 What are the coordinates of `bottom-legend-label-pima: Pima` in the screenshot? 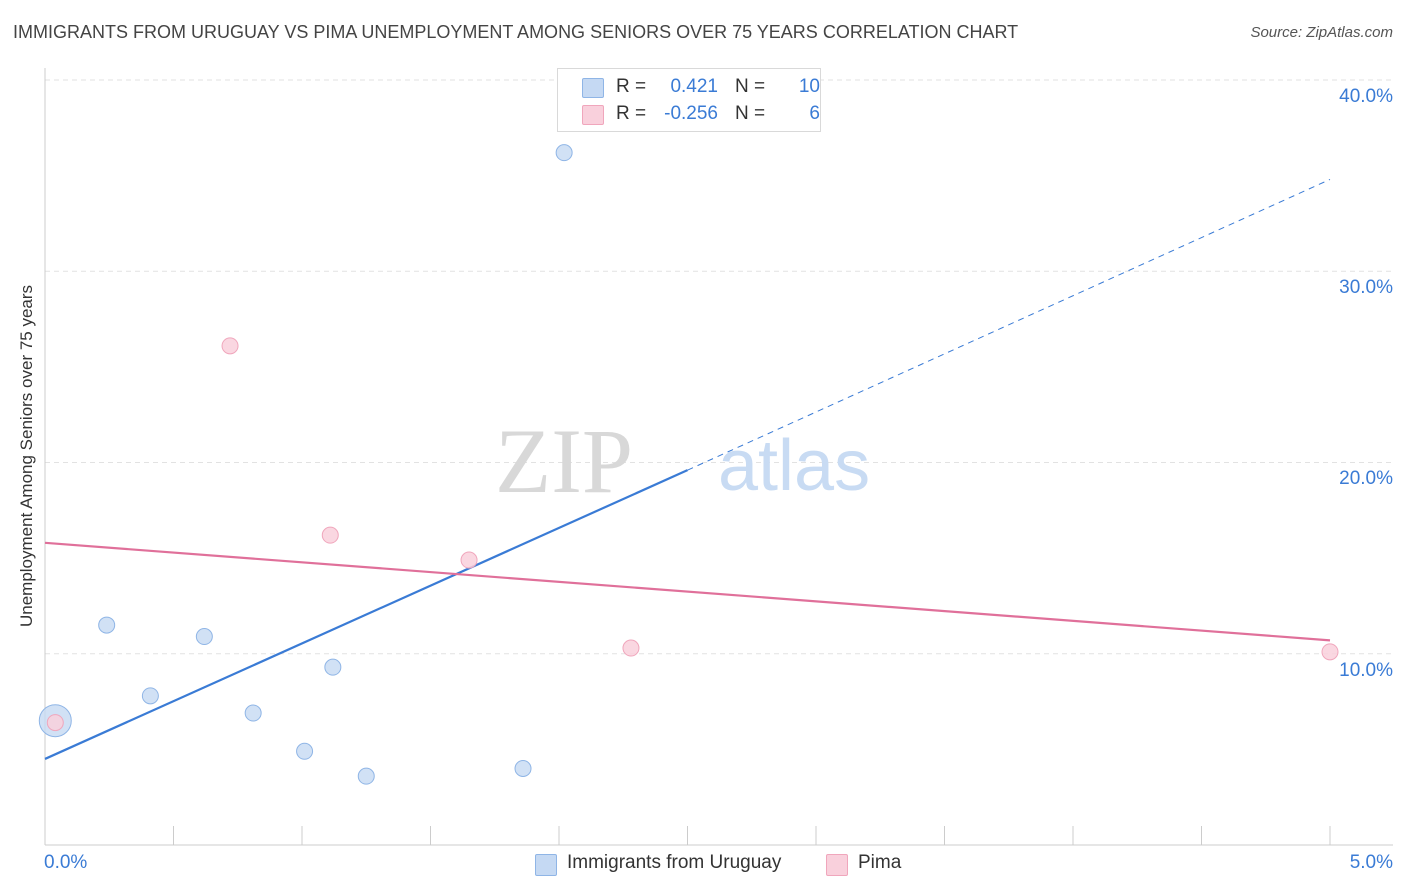 It's located at (880, 862).